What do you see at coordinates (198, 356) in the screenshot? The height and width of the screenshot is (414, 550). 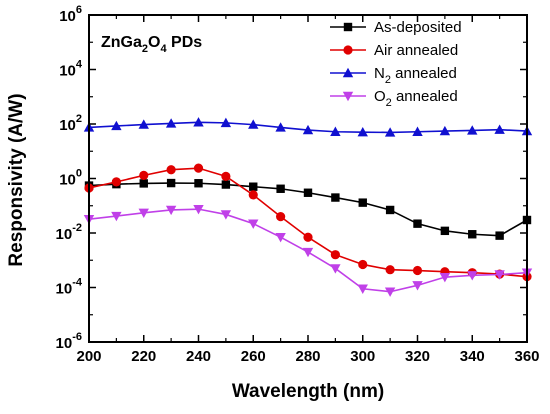 I see `x-tick-label: 240` at bounding box center [198, 356].